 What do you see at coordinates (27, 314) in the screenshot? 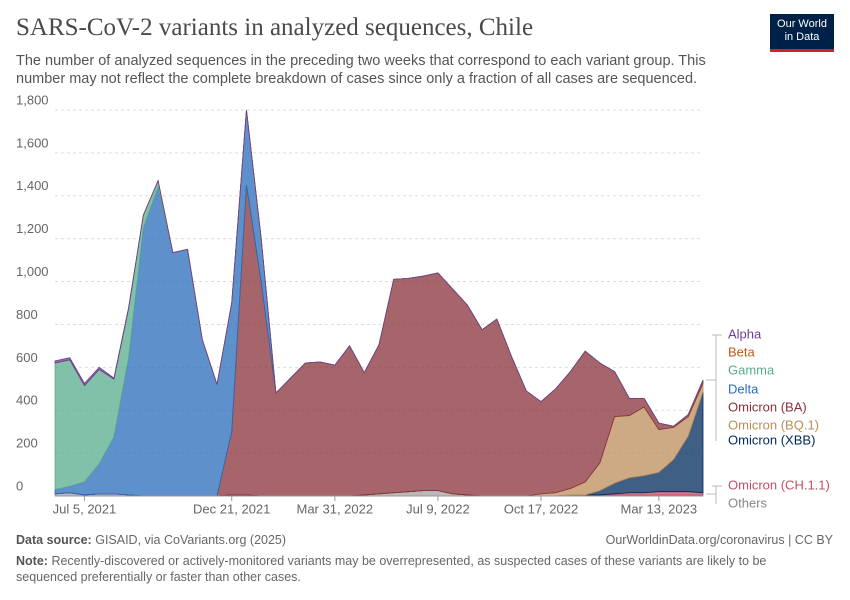
I see `y-tick-label: 800` at bounding box center [27, 314].